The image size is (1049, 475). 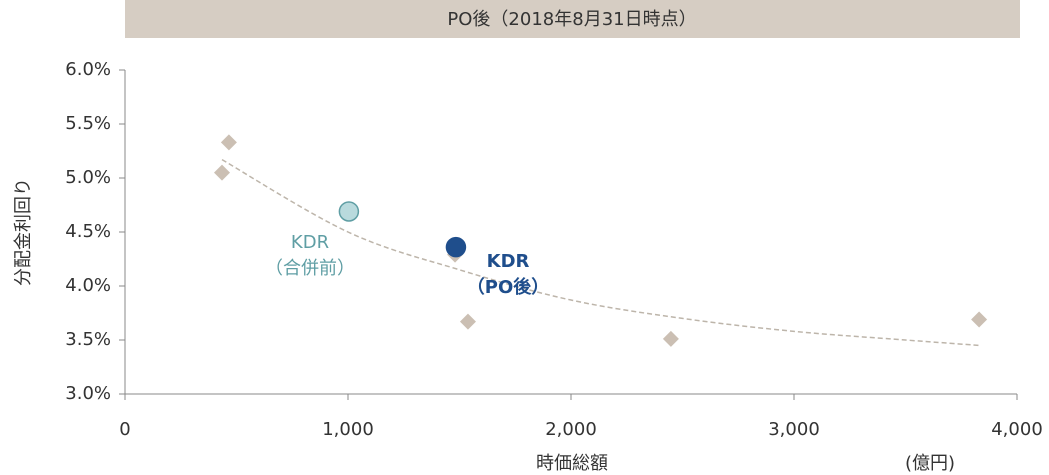 I want to click on x-tick-label: 0, so click(x=124, y=429).